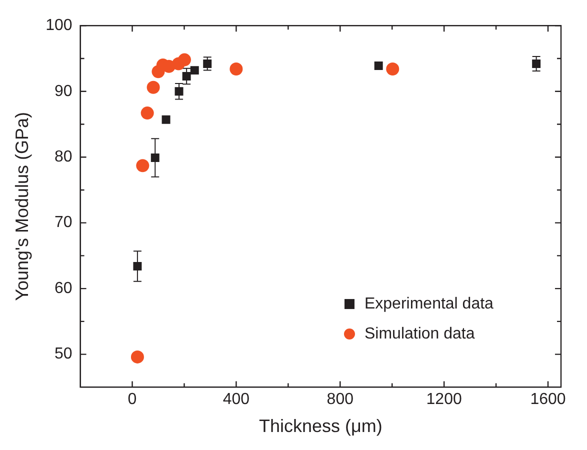 The height and width of the screenshot is (450, 587). Describe the element at coordinates (548, 399) in the screenshot. I see `x-tick-label: 1600` at that location.